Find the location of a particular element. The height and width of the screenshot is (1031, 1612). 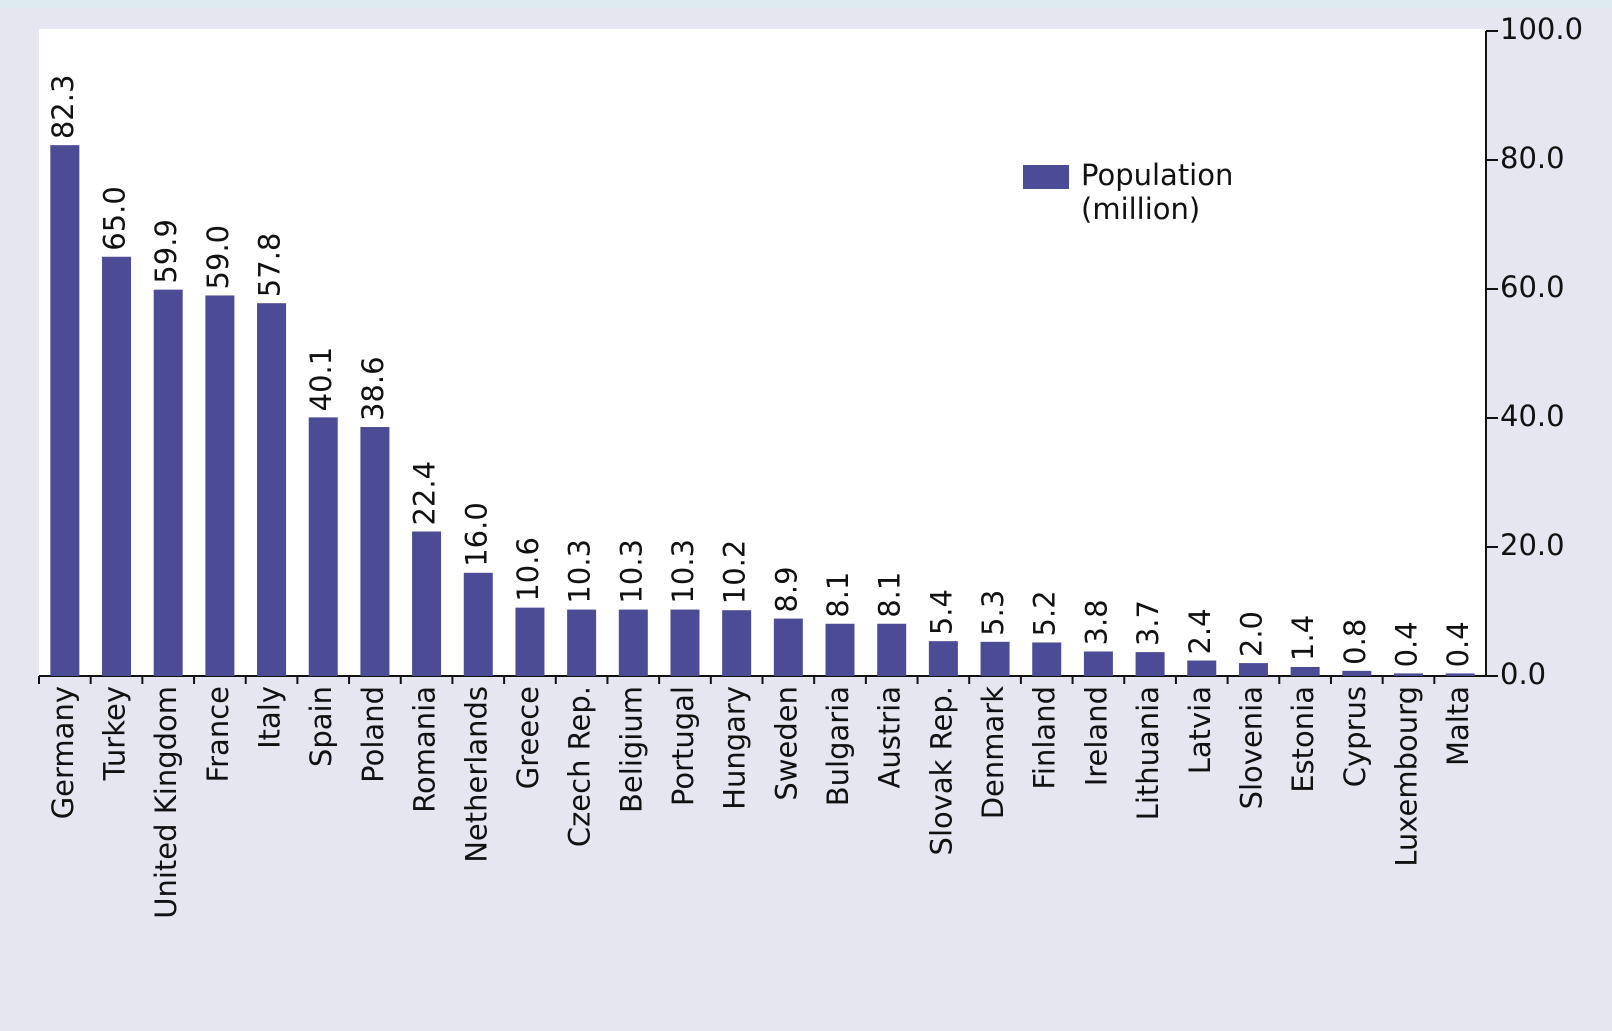

value-label: 1.4 is located at coordinates (1303, 638).